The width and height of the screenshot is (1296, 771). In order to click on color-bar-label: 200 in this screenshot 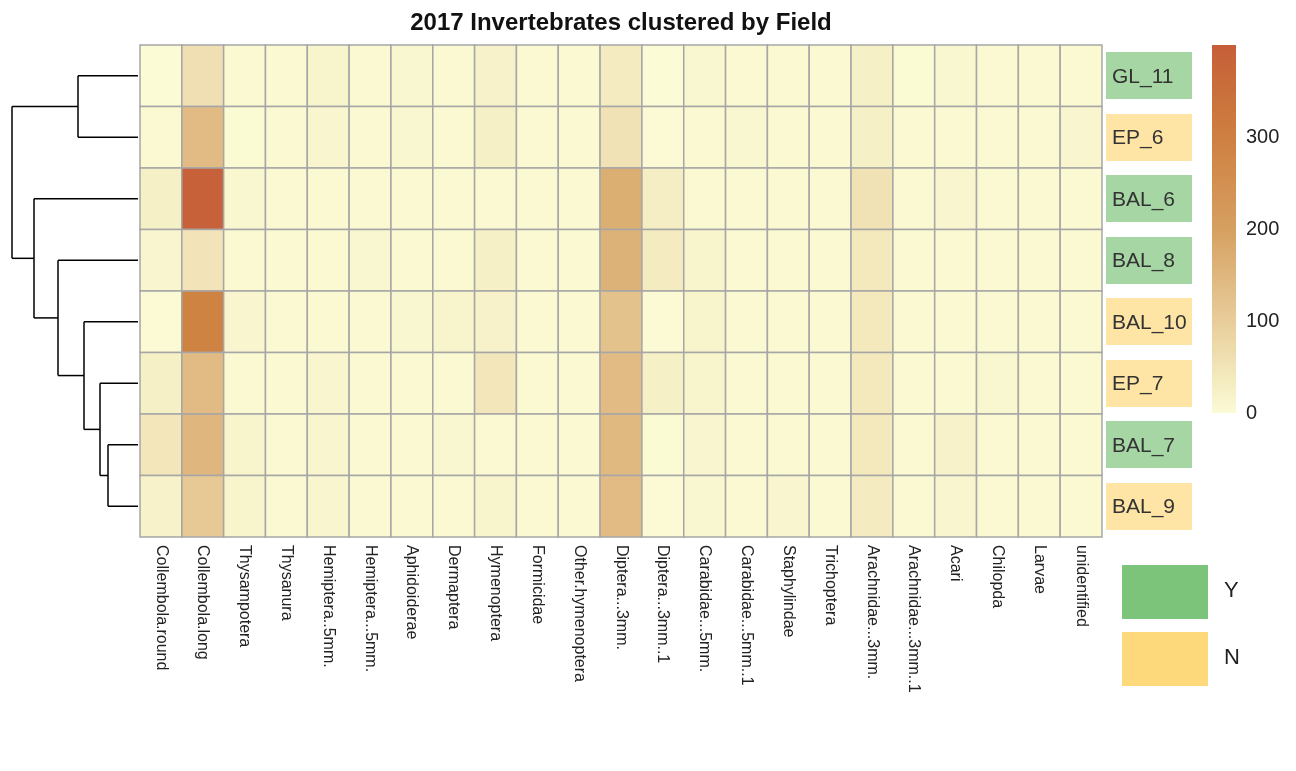, I will do `click(1263, 227)`.